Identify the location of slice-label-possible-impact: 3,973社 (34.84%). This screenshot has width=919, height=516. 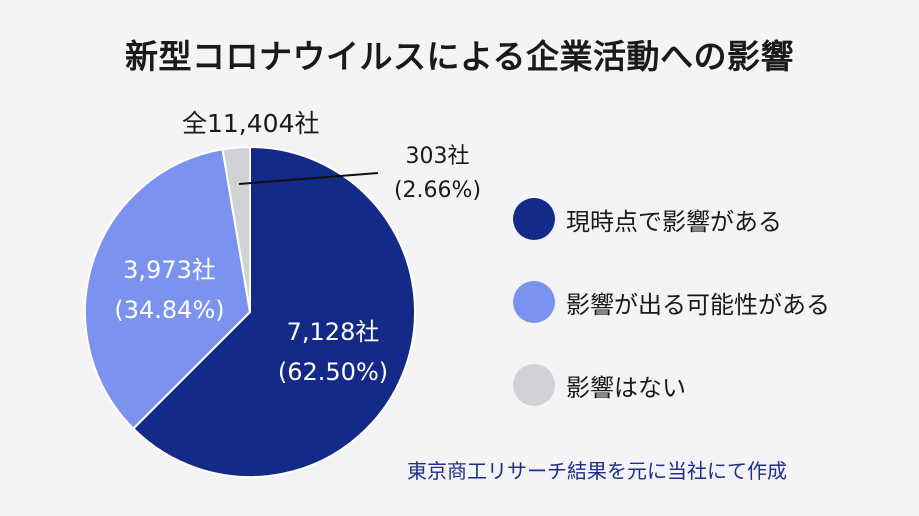
(169, 290).